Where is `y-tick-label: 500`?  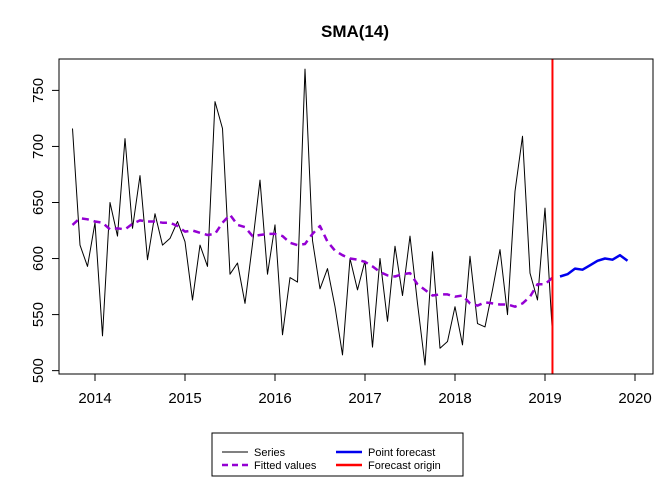 y-tick-label: 500 is located at coordinates (38, 370).